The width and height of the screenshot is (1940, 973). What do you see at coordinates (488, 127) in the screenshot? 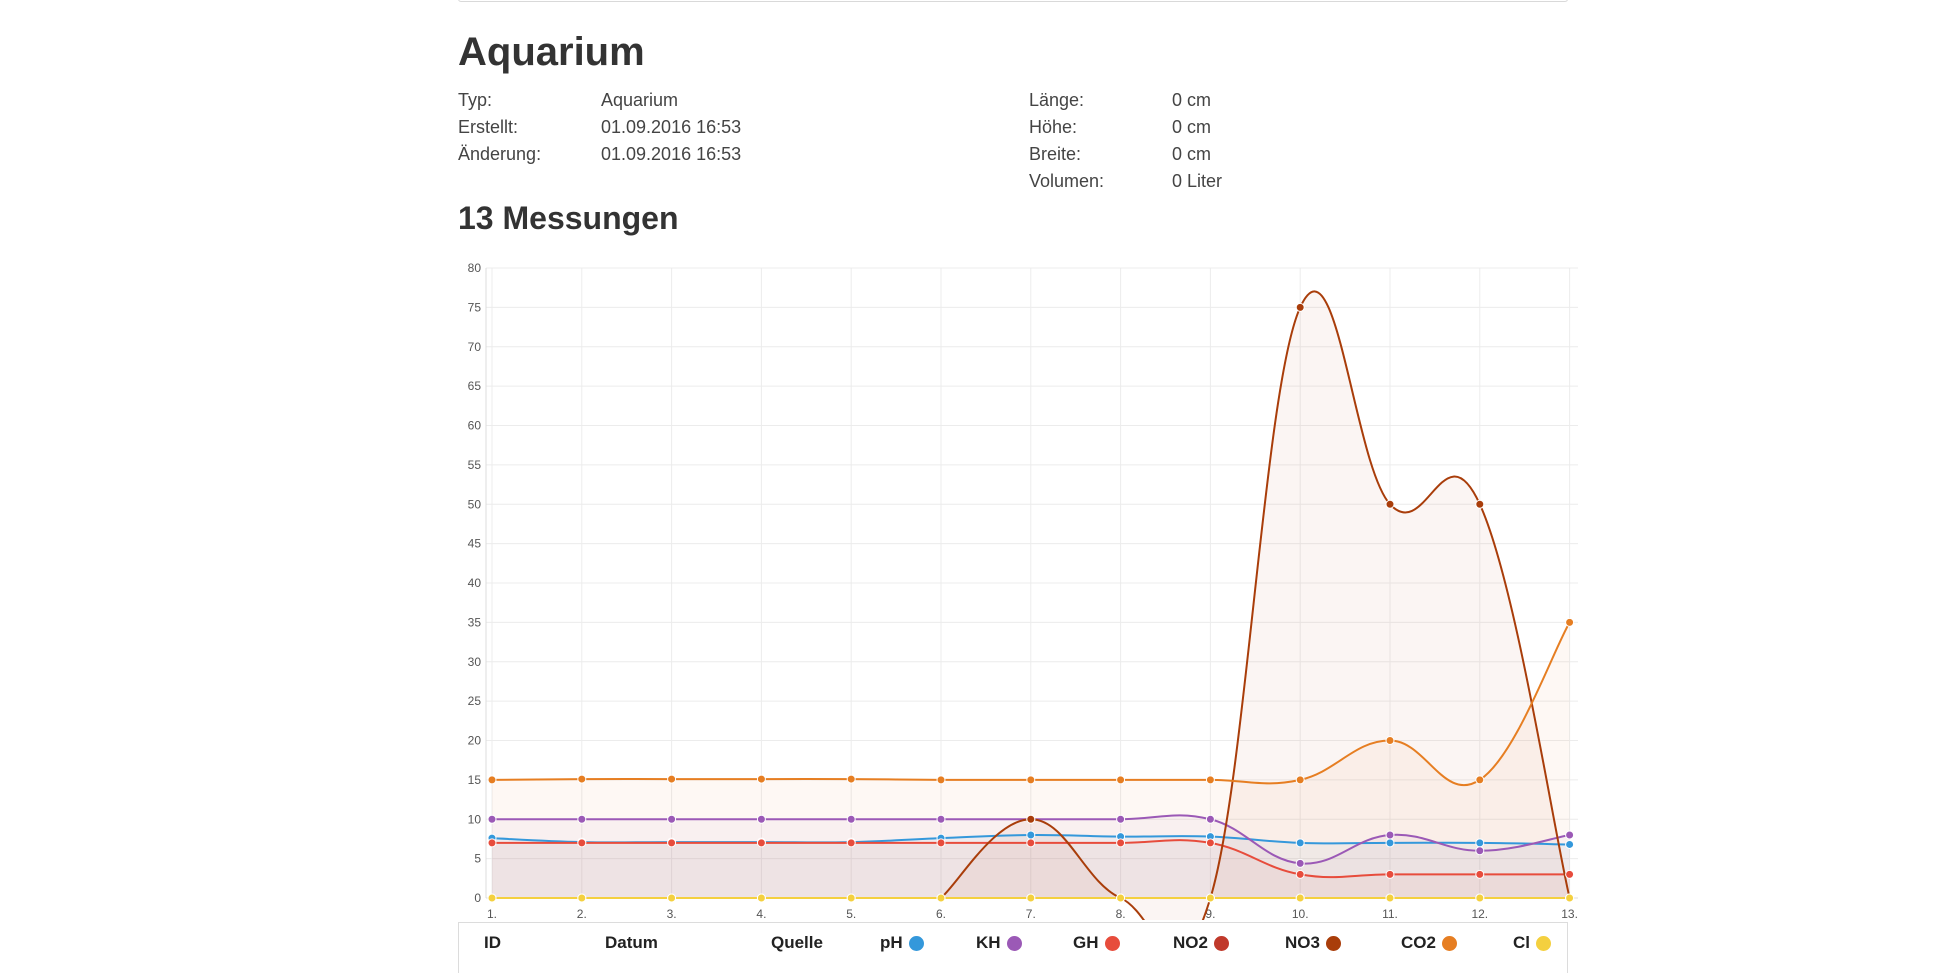
I see `info-label: Erstellt:` at bounding box center [488, 127].